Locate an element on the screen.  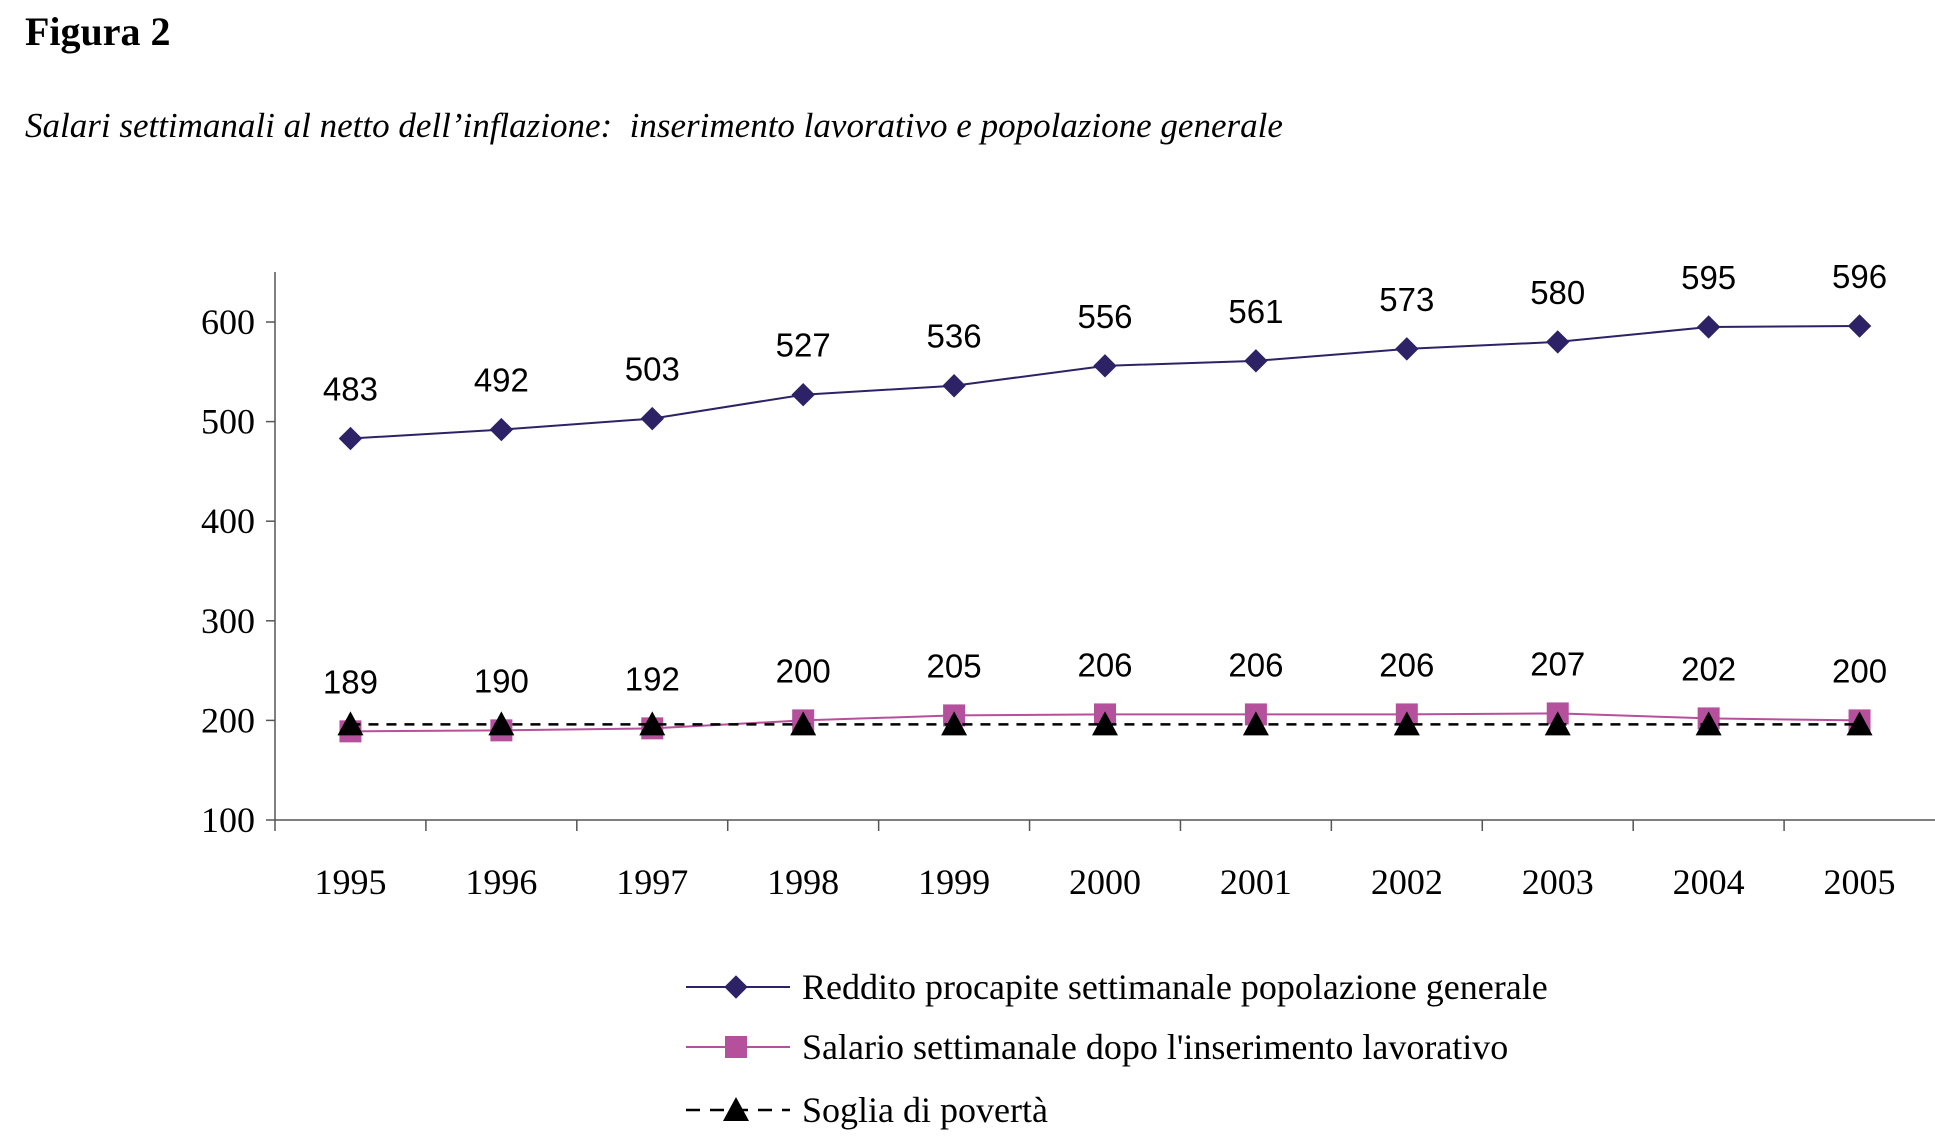
x-tick-label: 1998 is located at coordinates (803, 882).